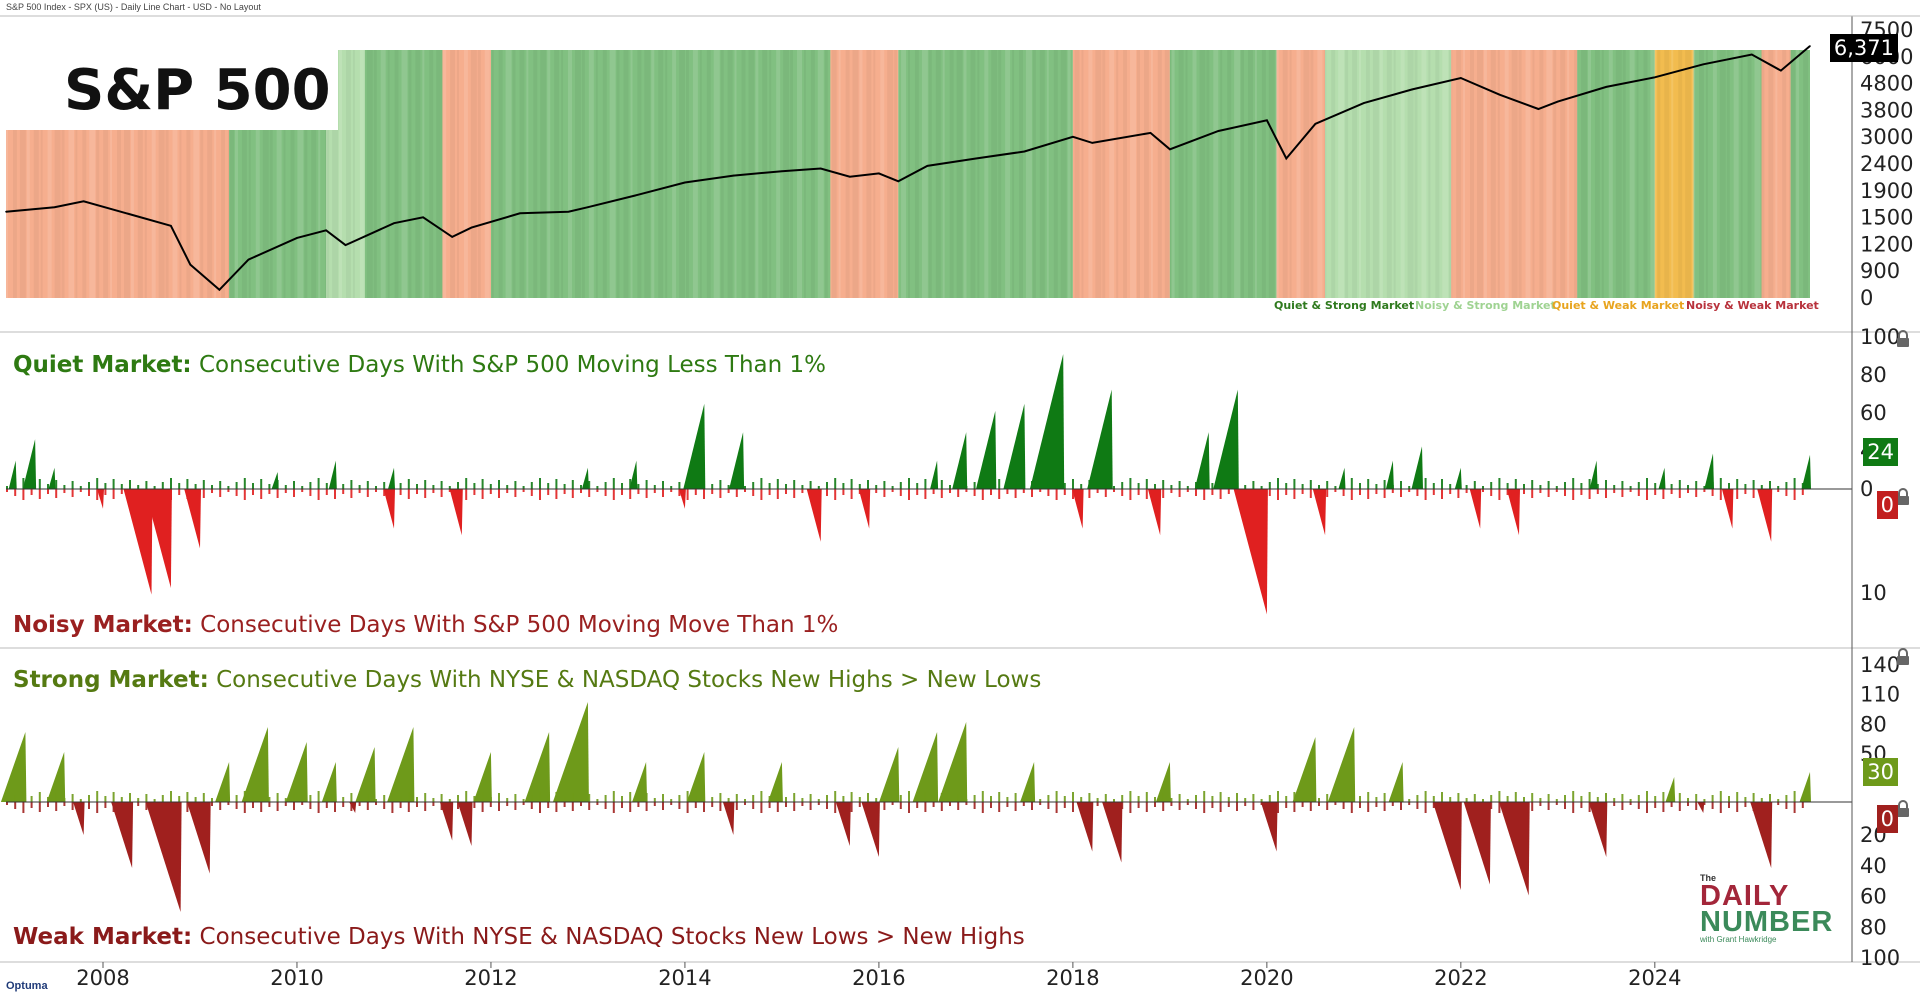  I want to click on weak-spike, so click(1514, 849).